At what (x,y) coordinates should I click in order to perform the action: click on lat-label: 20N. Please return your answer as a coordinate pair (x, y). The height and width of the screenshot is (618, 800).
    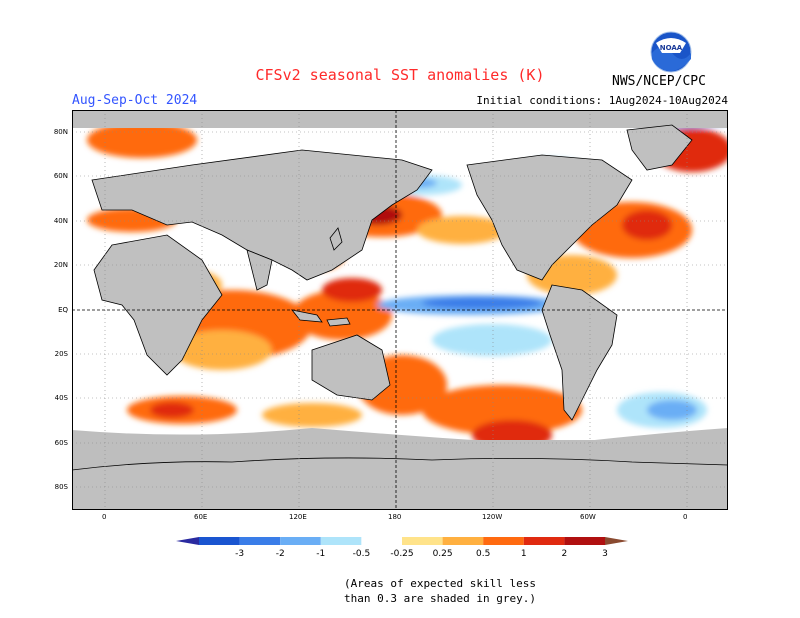
    Looking at the image, I should click on (60, 265).